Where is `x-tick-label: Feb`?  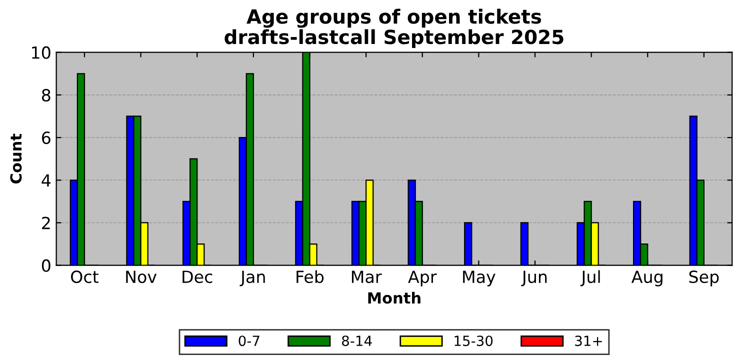
x-tick-label: Feb is located at coordinates (310, 277).